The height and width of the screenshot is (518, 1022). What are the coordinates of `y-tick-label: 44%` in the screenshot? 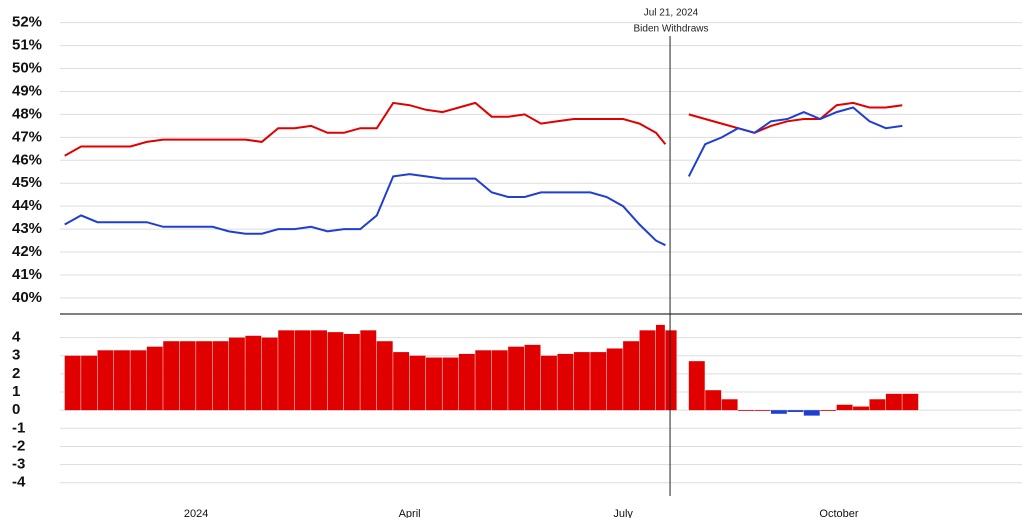 It's located at (27, 205).